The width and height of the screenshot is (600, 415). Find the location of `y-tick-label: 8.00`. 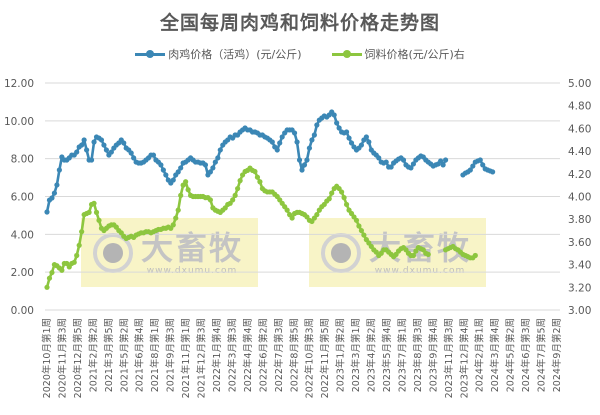

y-tick-label: 8.00 is located at coordinates (22, 160).